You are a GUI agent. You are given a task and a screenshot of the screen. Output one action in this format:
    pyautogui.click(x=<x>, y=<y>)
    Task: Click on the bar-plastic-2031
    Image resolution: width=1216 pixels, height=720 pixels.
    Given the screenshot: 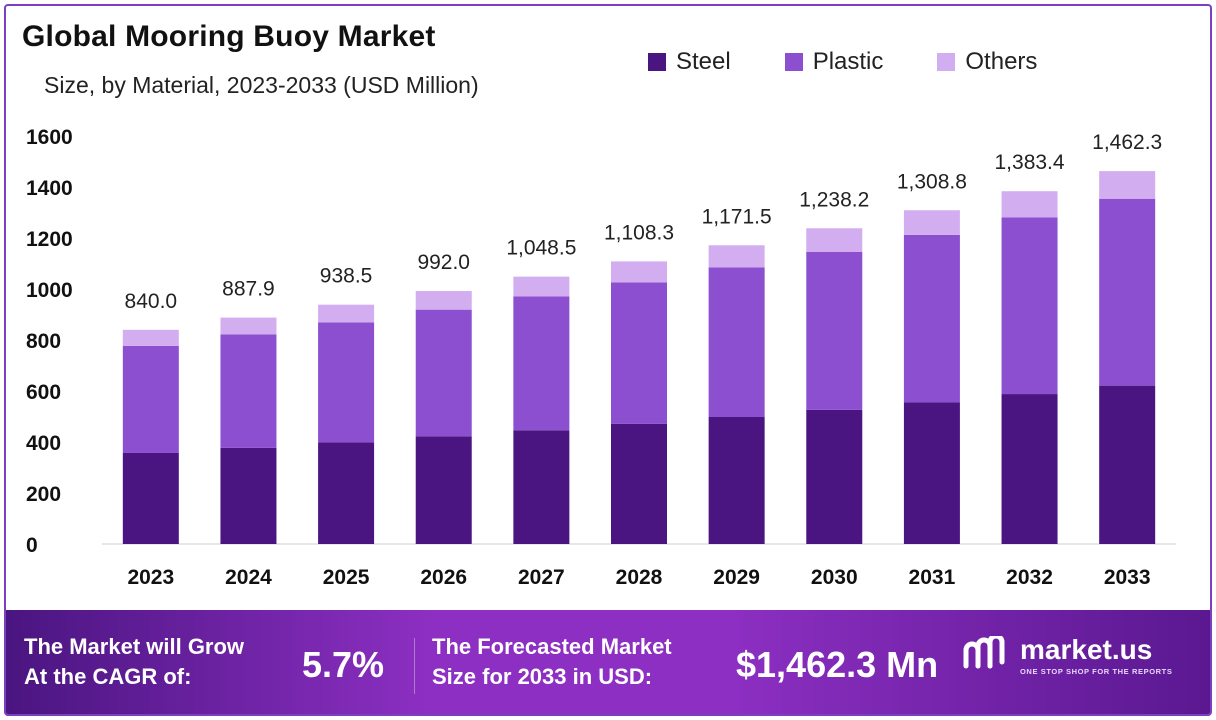 What is the action you would take?
    pyautogui.click(x=931, y=318)
    